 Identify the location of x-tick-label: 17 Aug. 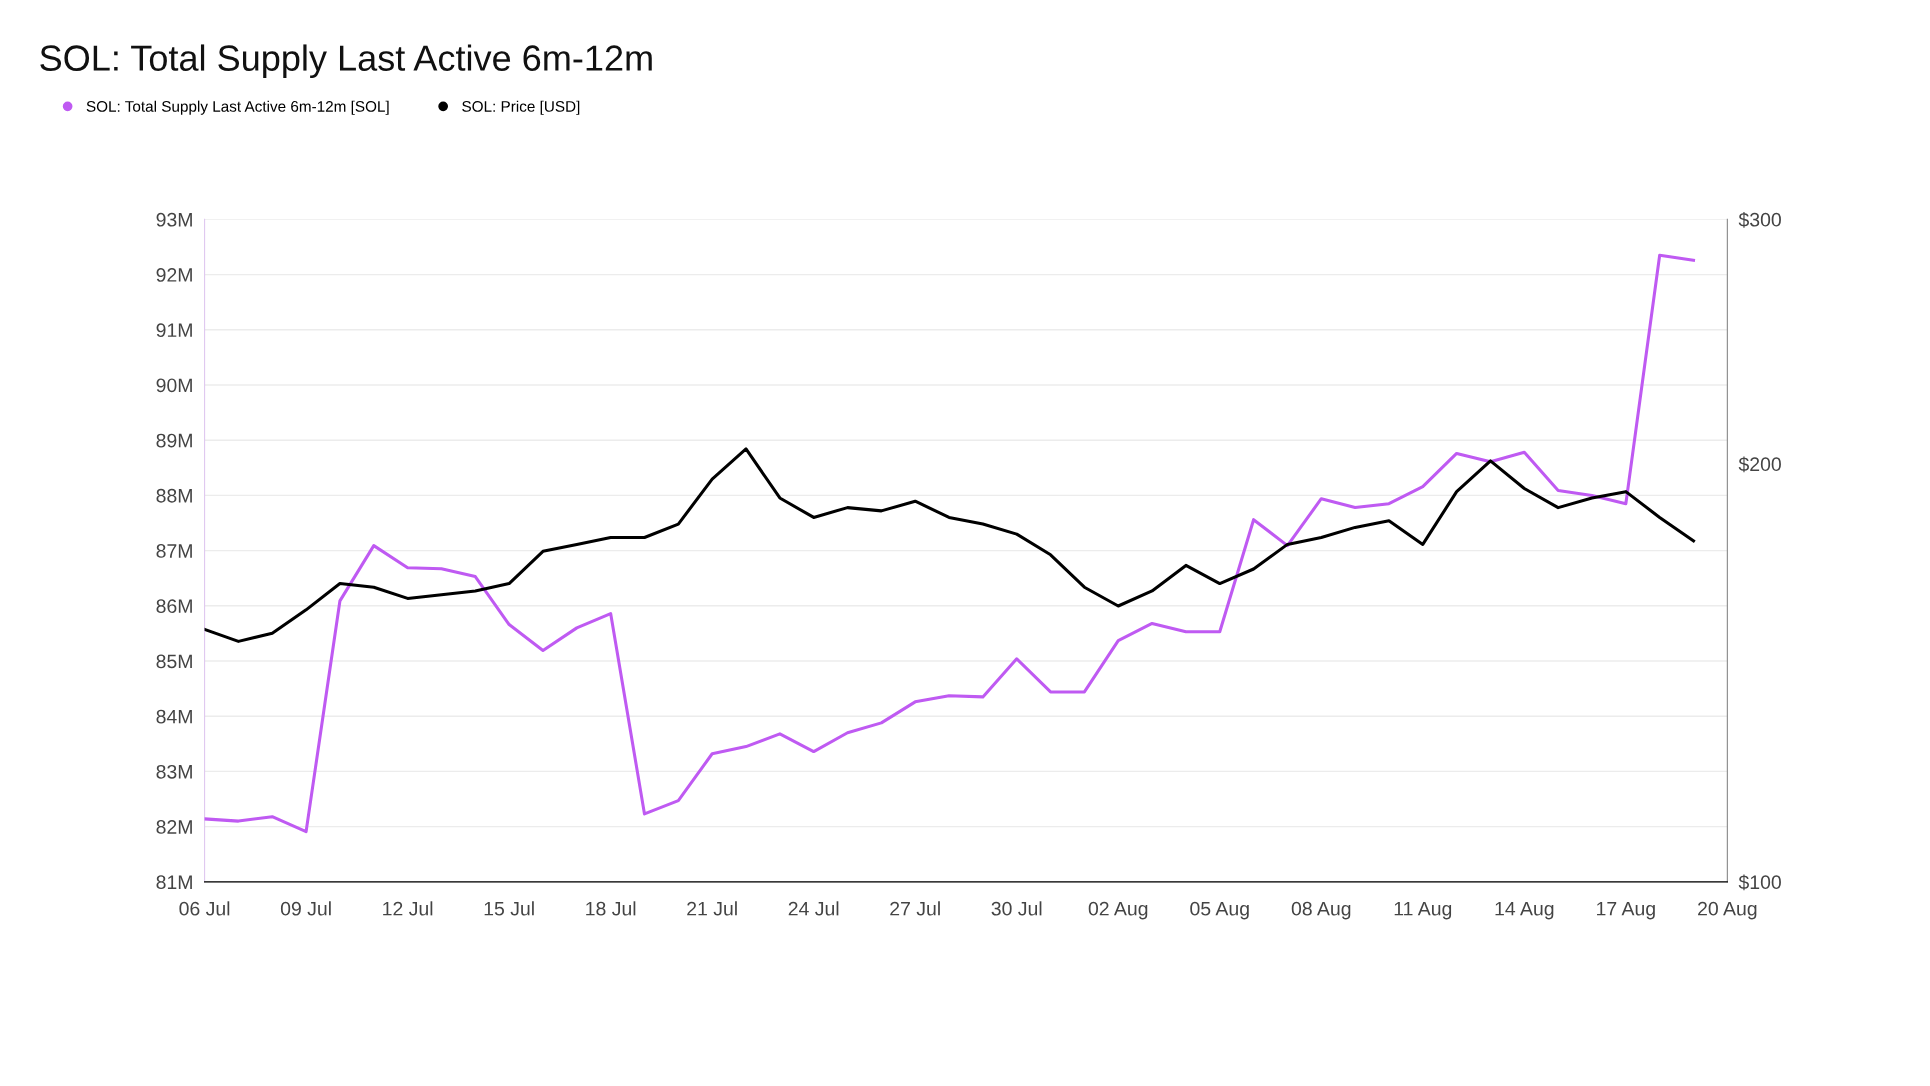
(1626, 910).